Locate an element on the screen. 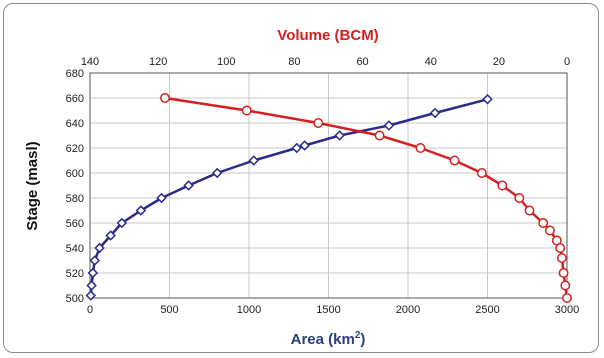 Image resolution: width=604 pixels, height=358 pixels. x-bottom-tick-label: 3000 is located at coordinates (567, 310).